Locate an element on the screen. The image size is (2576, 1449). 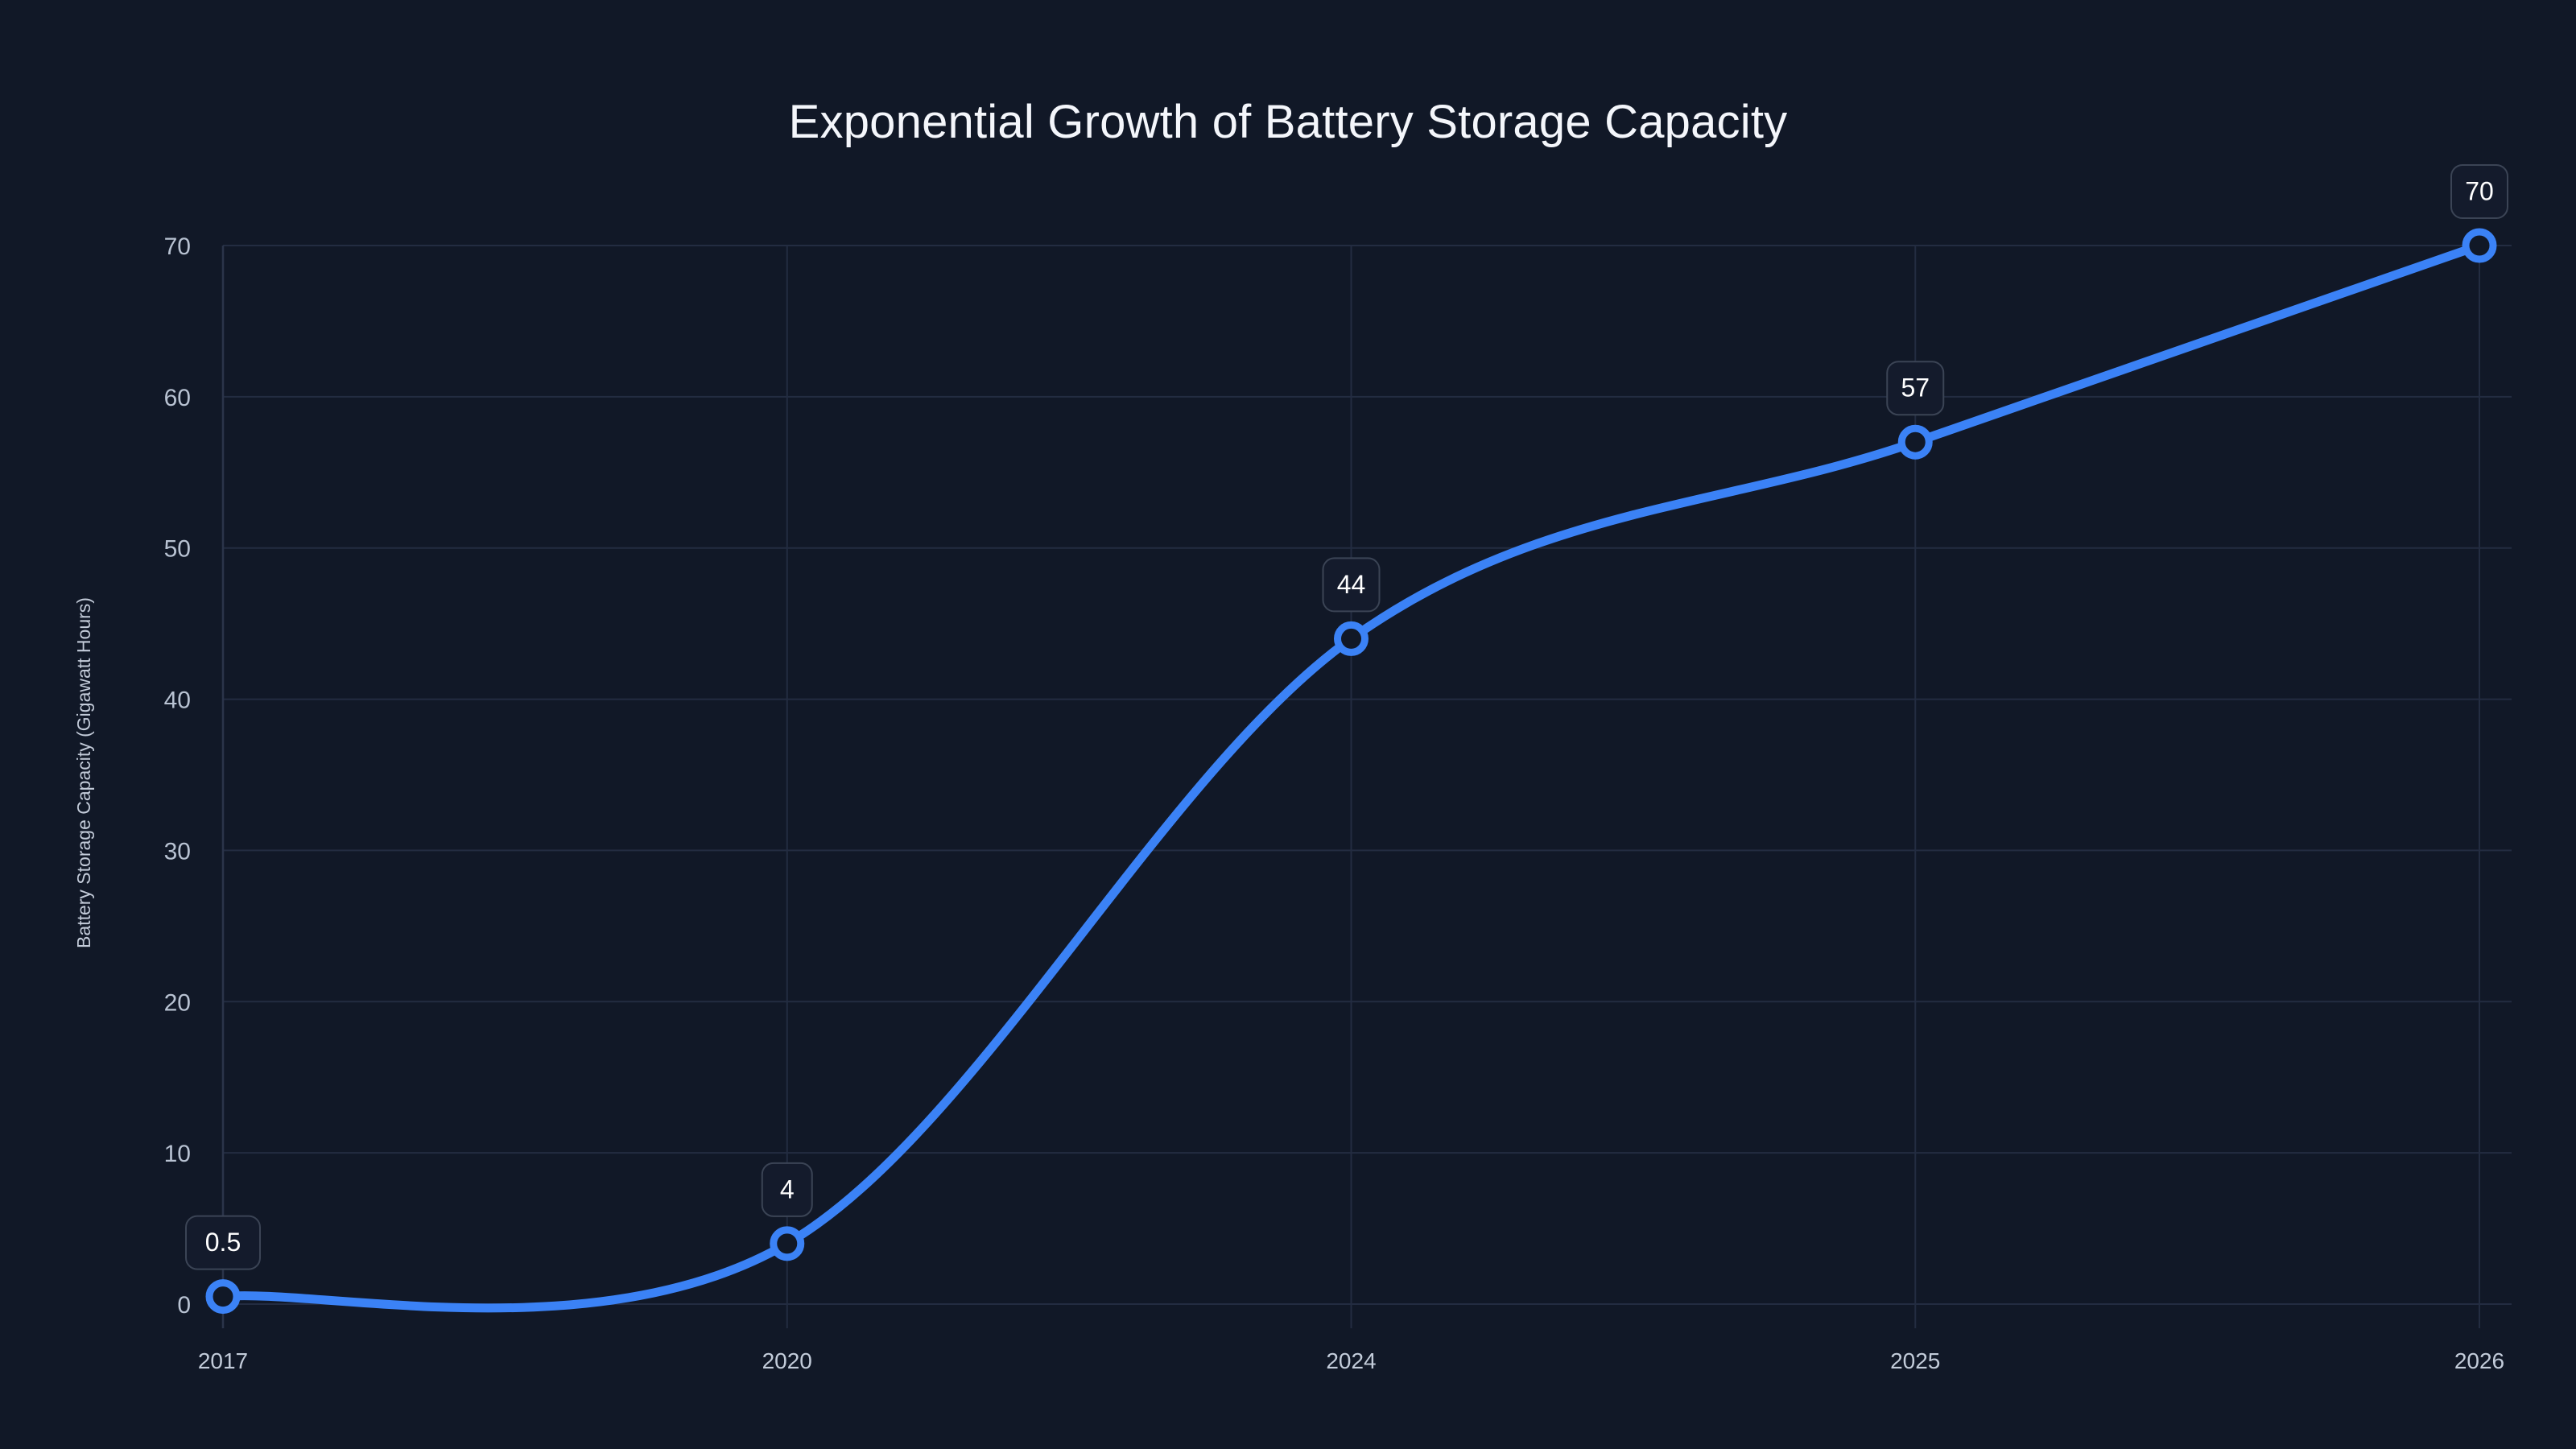
data-point-label-text: 0.5 is located at coordinates (223, 1242).